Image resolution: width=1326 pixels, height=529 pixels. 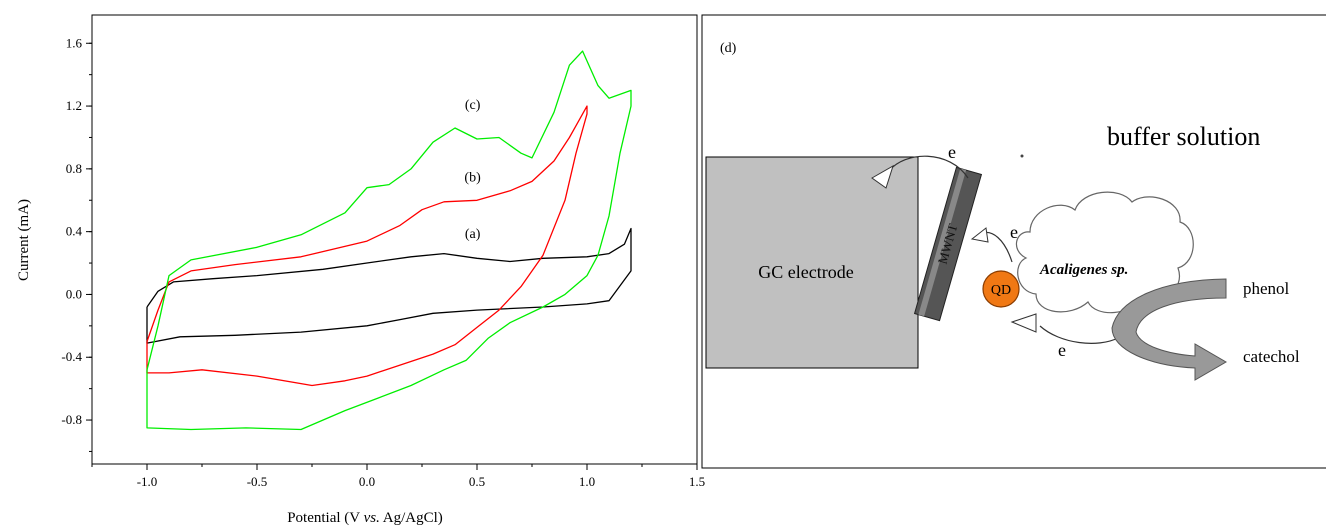 I want to click on x-axis-label-part-3: Ag/AgCl), so click(x=411, y=518).